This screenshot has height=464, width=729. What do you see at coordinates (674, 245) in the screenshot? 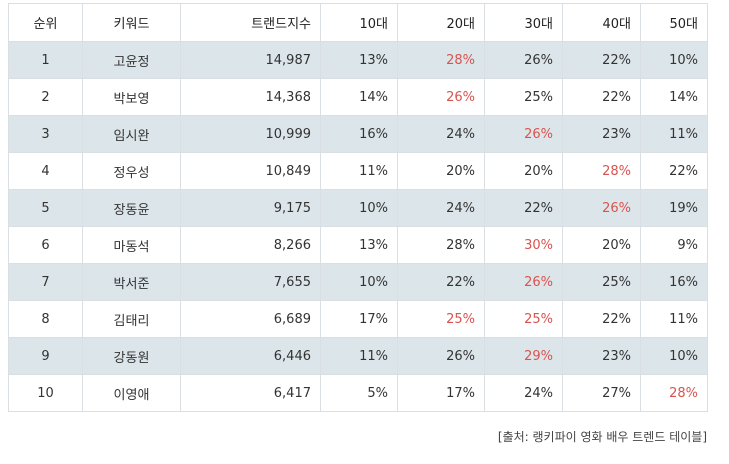
I see `cell-age-50s: 9%` at bounding box center [674, 245].